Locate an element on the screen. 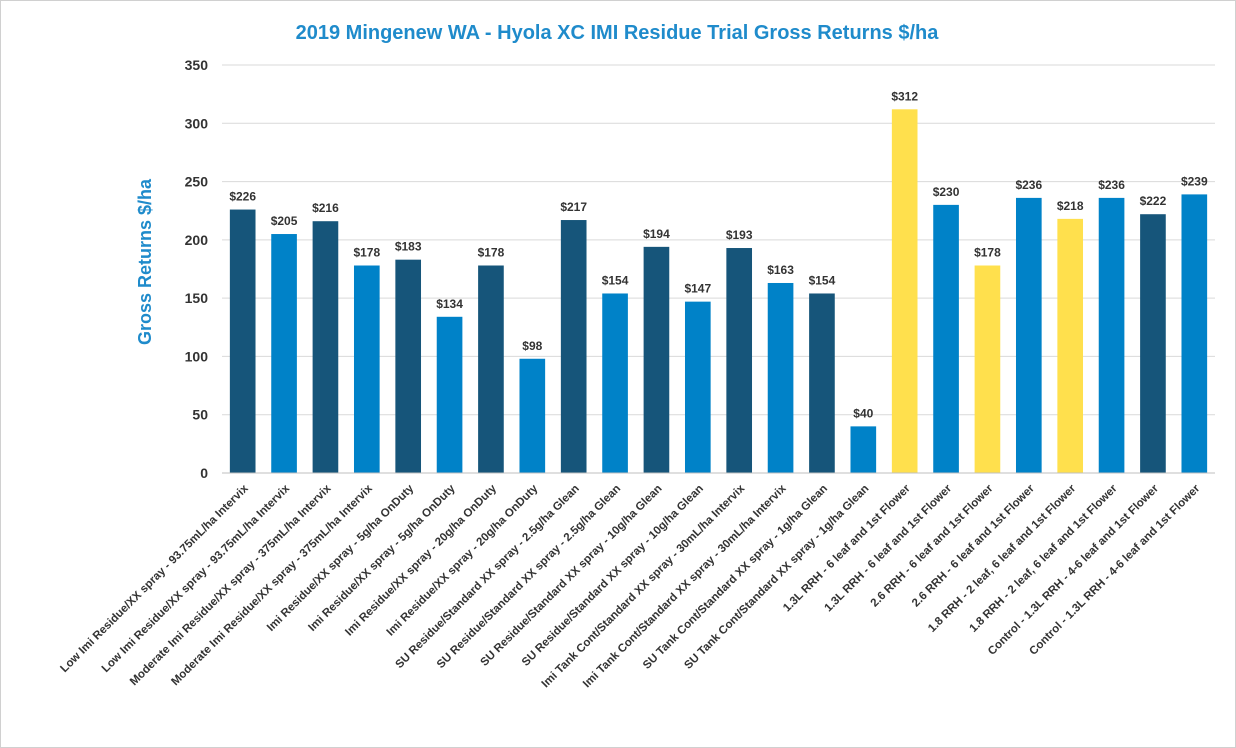 The height and width of the screenshot is (748, 1236). y-tick-label: 250 is located at coordinates (197, 182).